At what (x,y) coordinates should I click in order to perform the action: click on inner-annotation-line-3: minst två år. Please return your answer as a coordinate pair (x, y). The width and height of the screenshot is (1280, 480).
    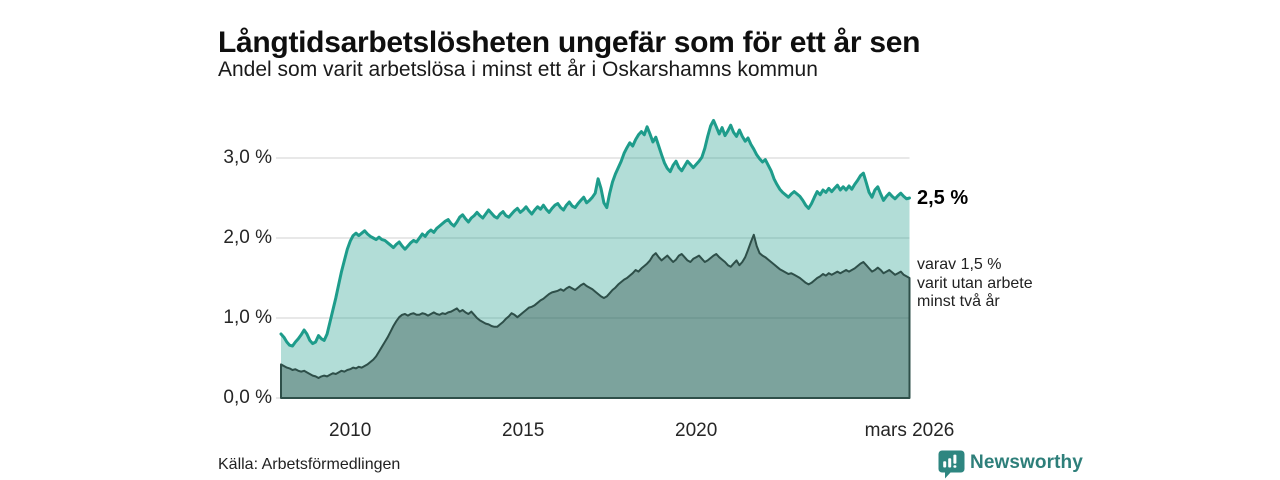
    Looking at the image, I should click on (958, 301).